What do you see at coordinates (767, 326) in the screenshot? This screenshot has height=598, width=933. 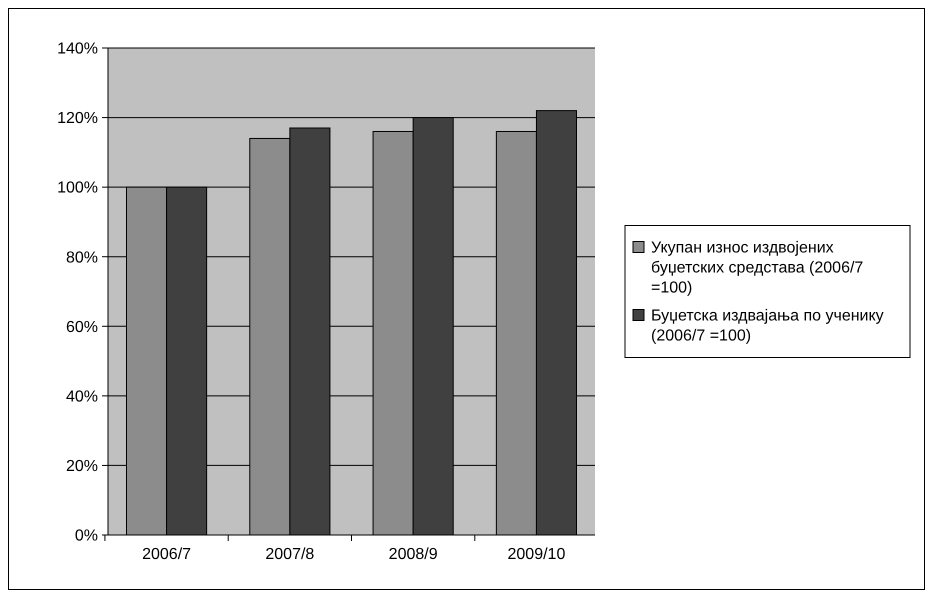 I see `legend-label: Буџетска издвајања по ученику (2006/7 =100)` at bounding box center [767, 326].